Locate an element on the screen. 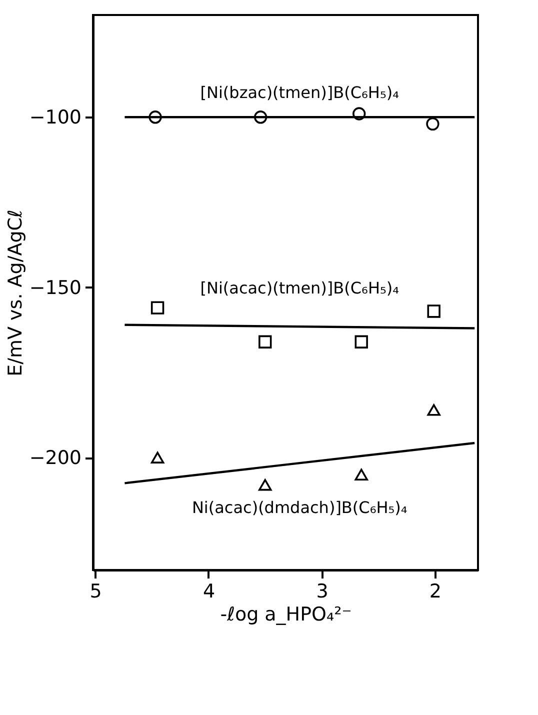 Image resolution: width=538 pixels, height=715 pixels. y-tick-label: −200 is located at coordinates (55, 458).